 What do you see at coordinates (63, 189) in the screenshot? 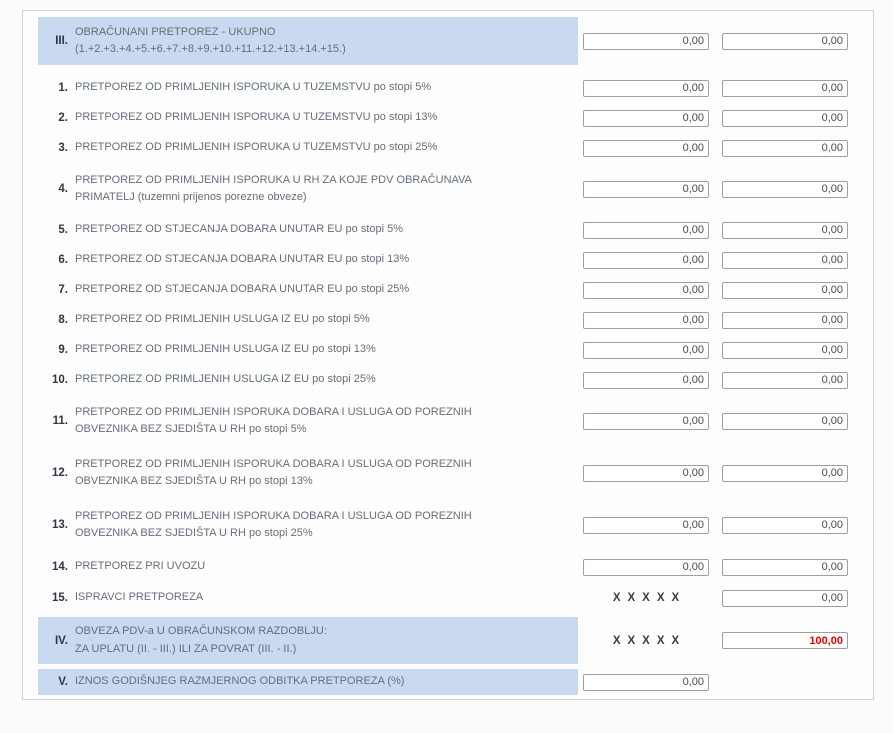
I see `row-number: 4.` at bounding box center [63, 189].